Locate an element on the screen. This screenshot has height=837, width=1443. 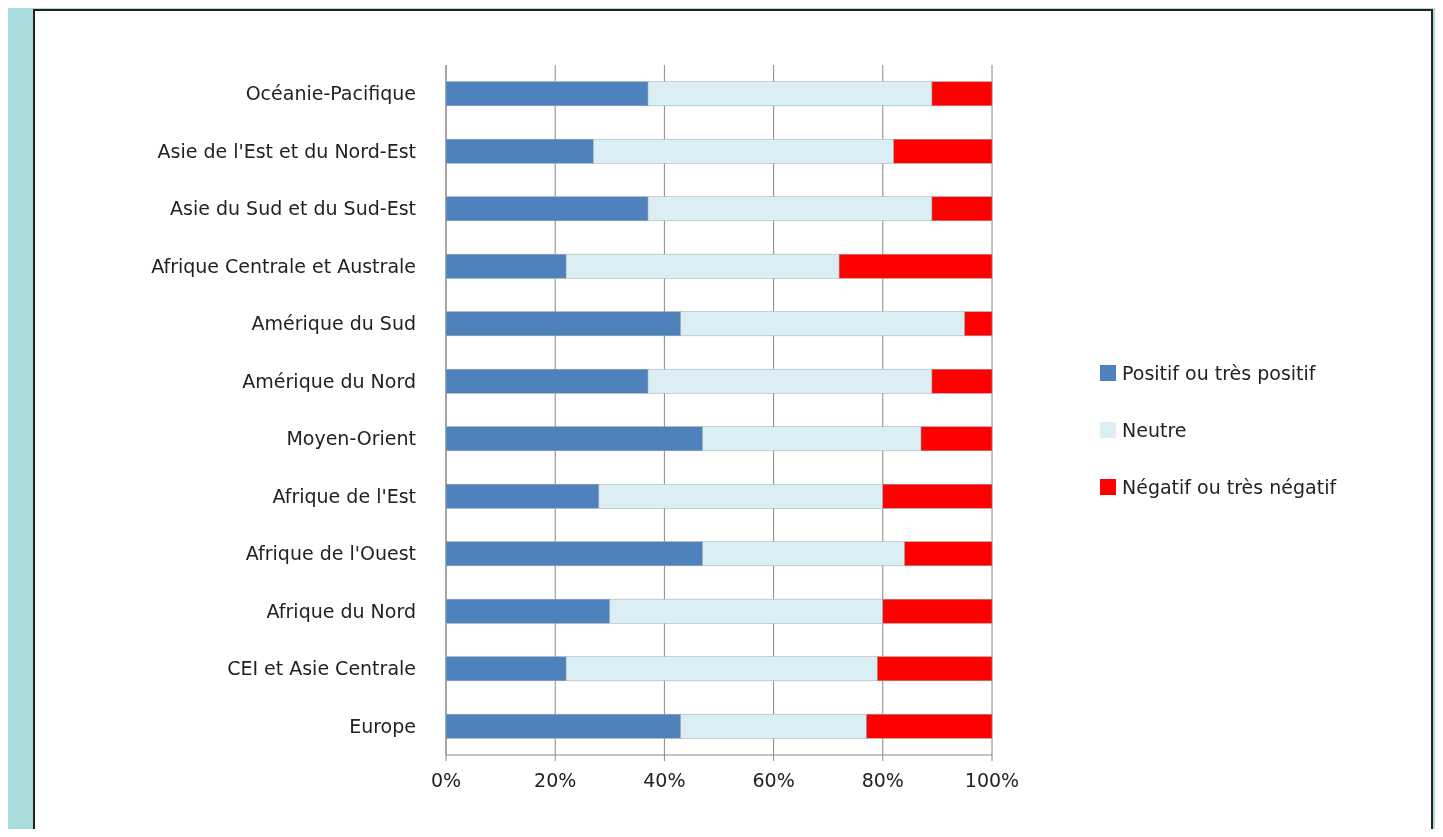
y-tick-label: Afrique du Nord is located at coordinates (341, 610).